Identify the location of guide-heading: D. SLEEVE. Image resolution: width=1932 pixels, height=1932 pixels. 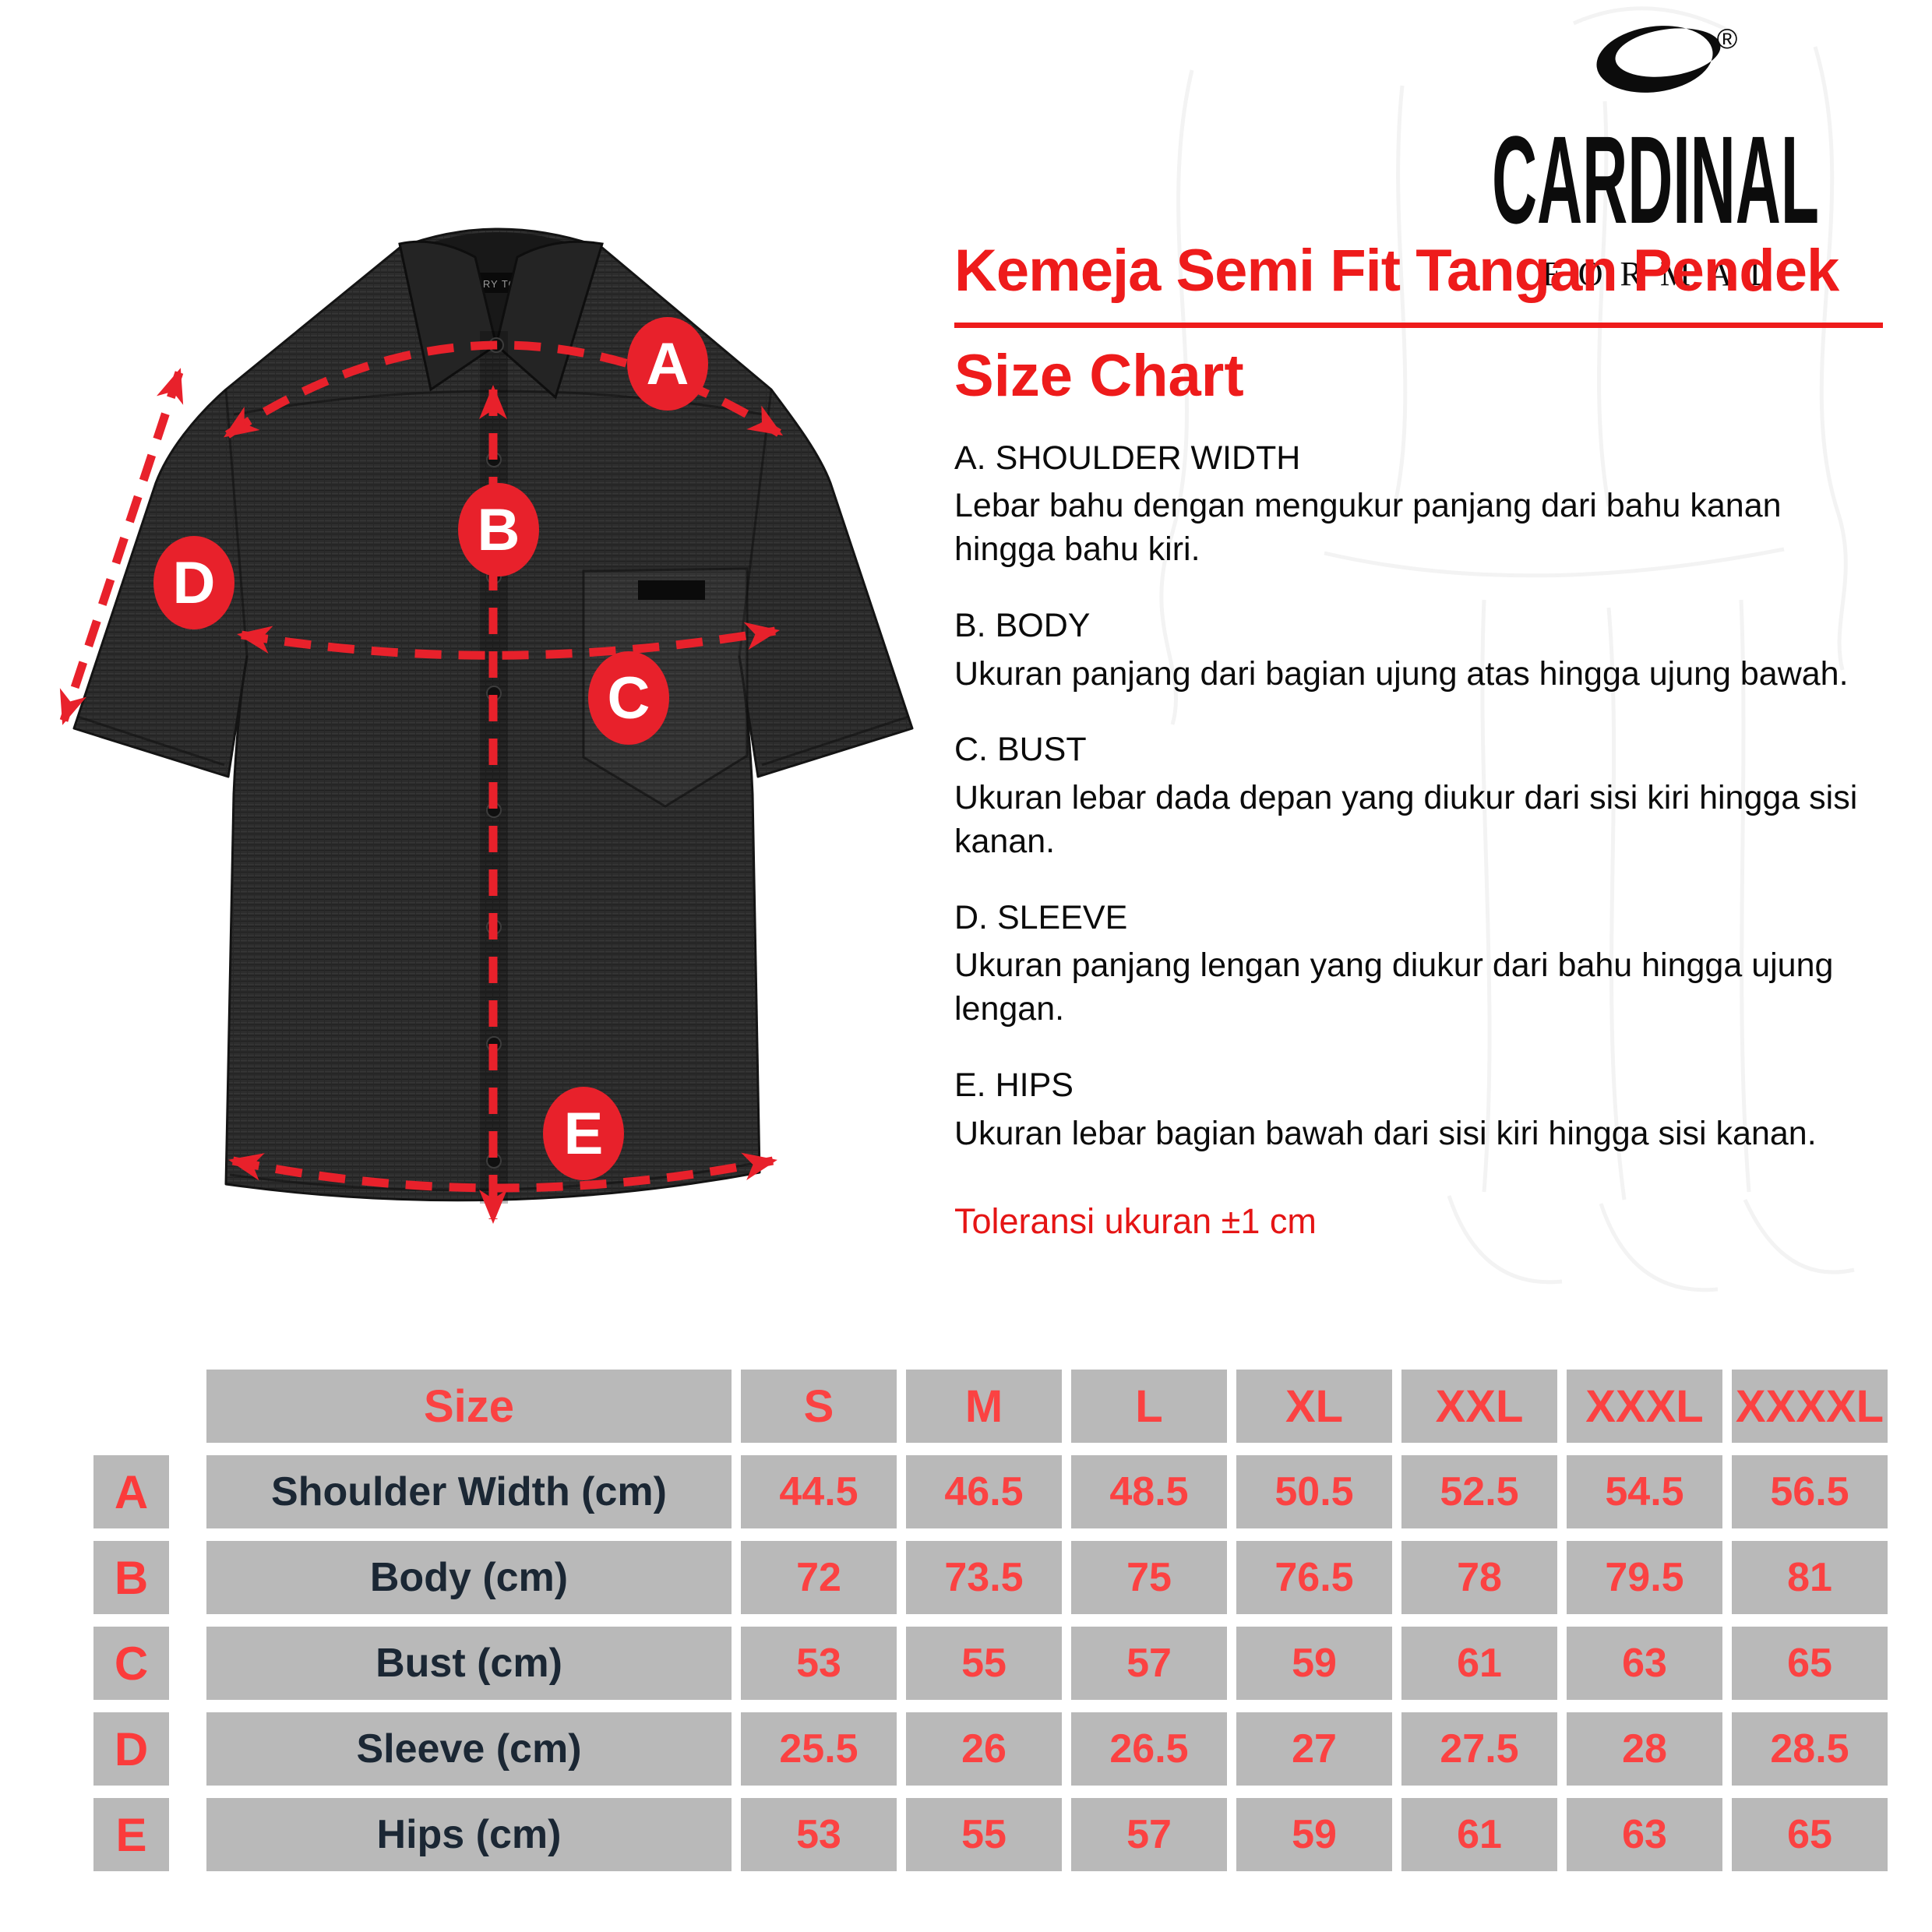
(1041, 917).